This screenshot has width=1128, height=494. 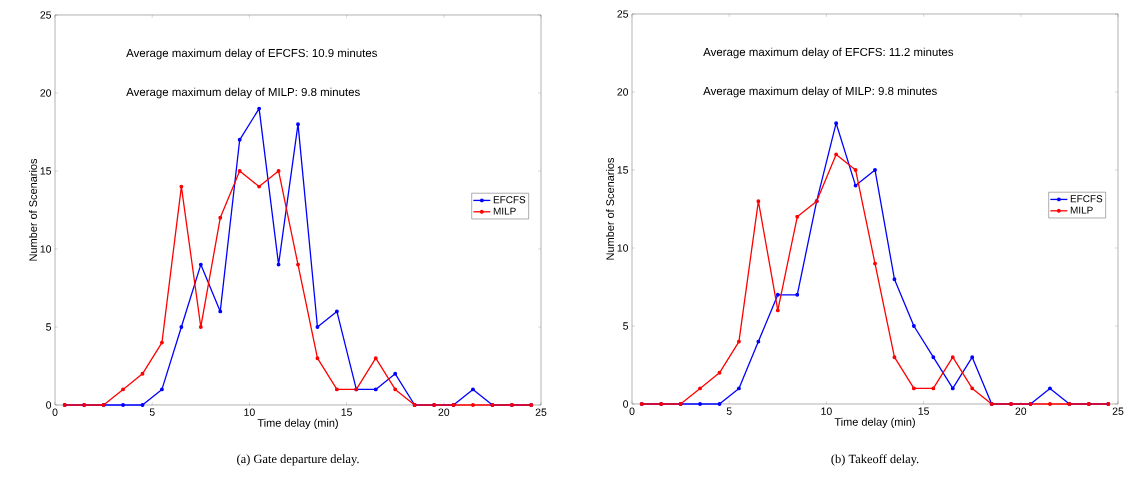 What do you see at coordinates (875, 460) in the screenshot?
I see `text: (b) Takeoff delay.` at bounding box center [875, 460].